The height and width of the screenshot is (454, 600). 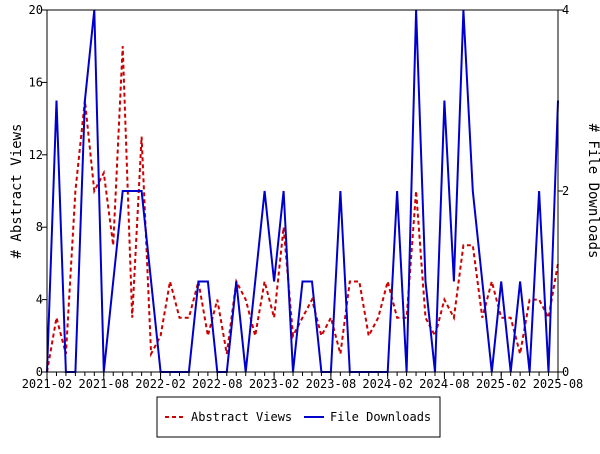 What do you see at coordinates (565, 191) in the screenshot?
I see `y2-tick-label: 2` at bounding box center [565, 191].